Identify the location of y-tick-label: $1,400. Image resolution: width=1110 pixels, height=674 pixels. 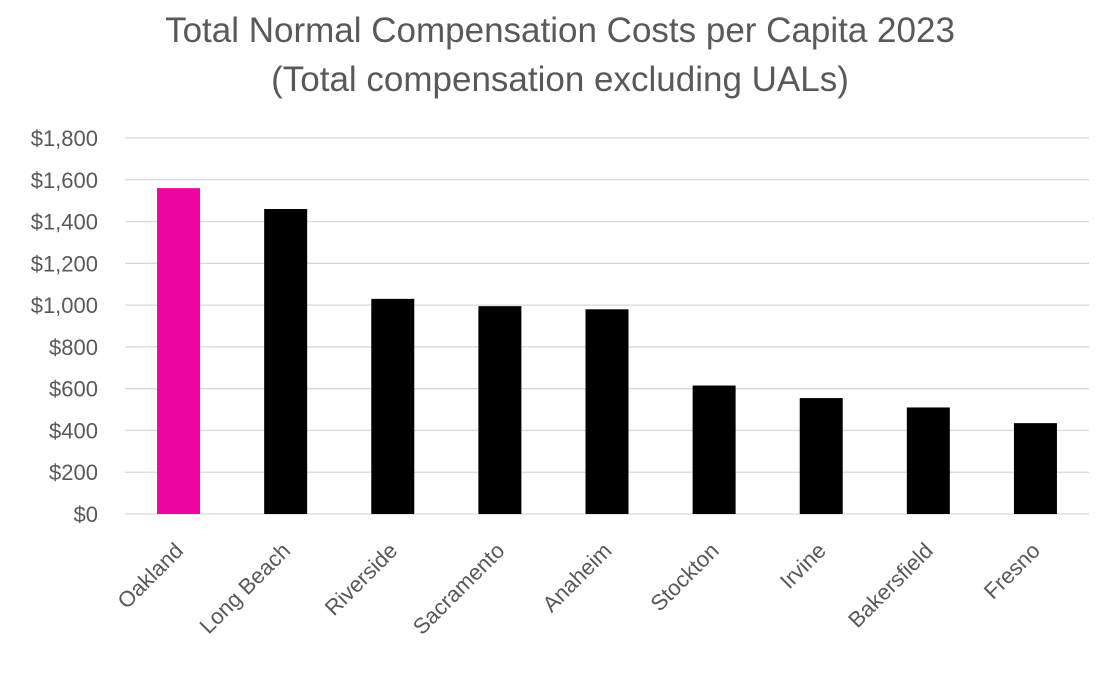
(64, 222).